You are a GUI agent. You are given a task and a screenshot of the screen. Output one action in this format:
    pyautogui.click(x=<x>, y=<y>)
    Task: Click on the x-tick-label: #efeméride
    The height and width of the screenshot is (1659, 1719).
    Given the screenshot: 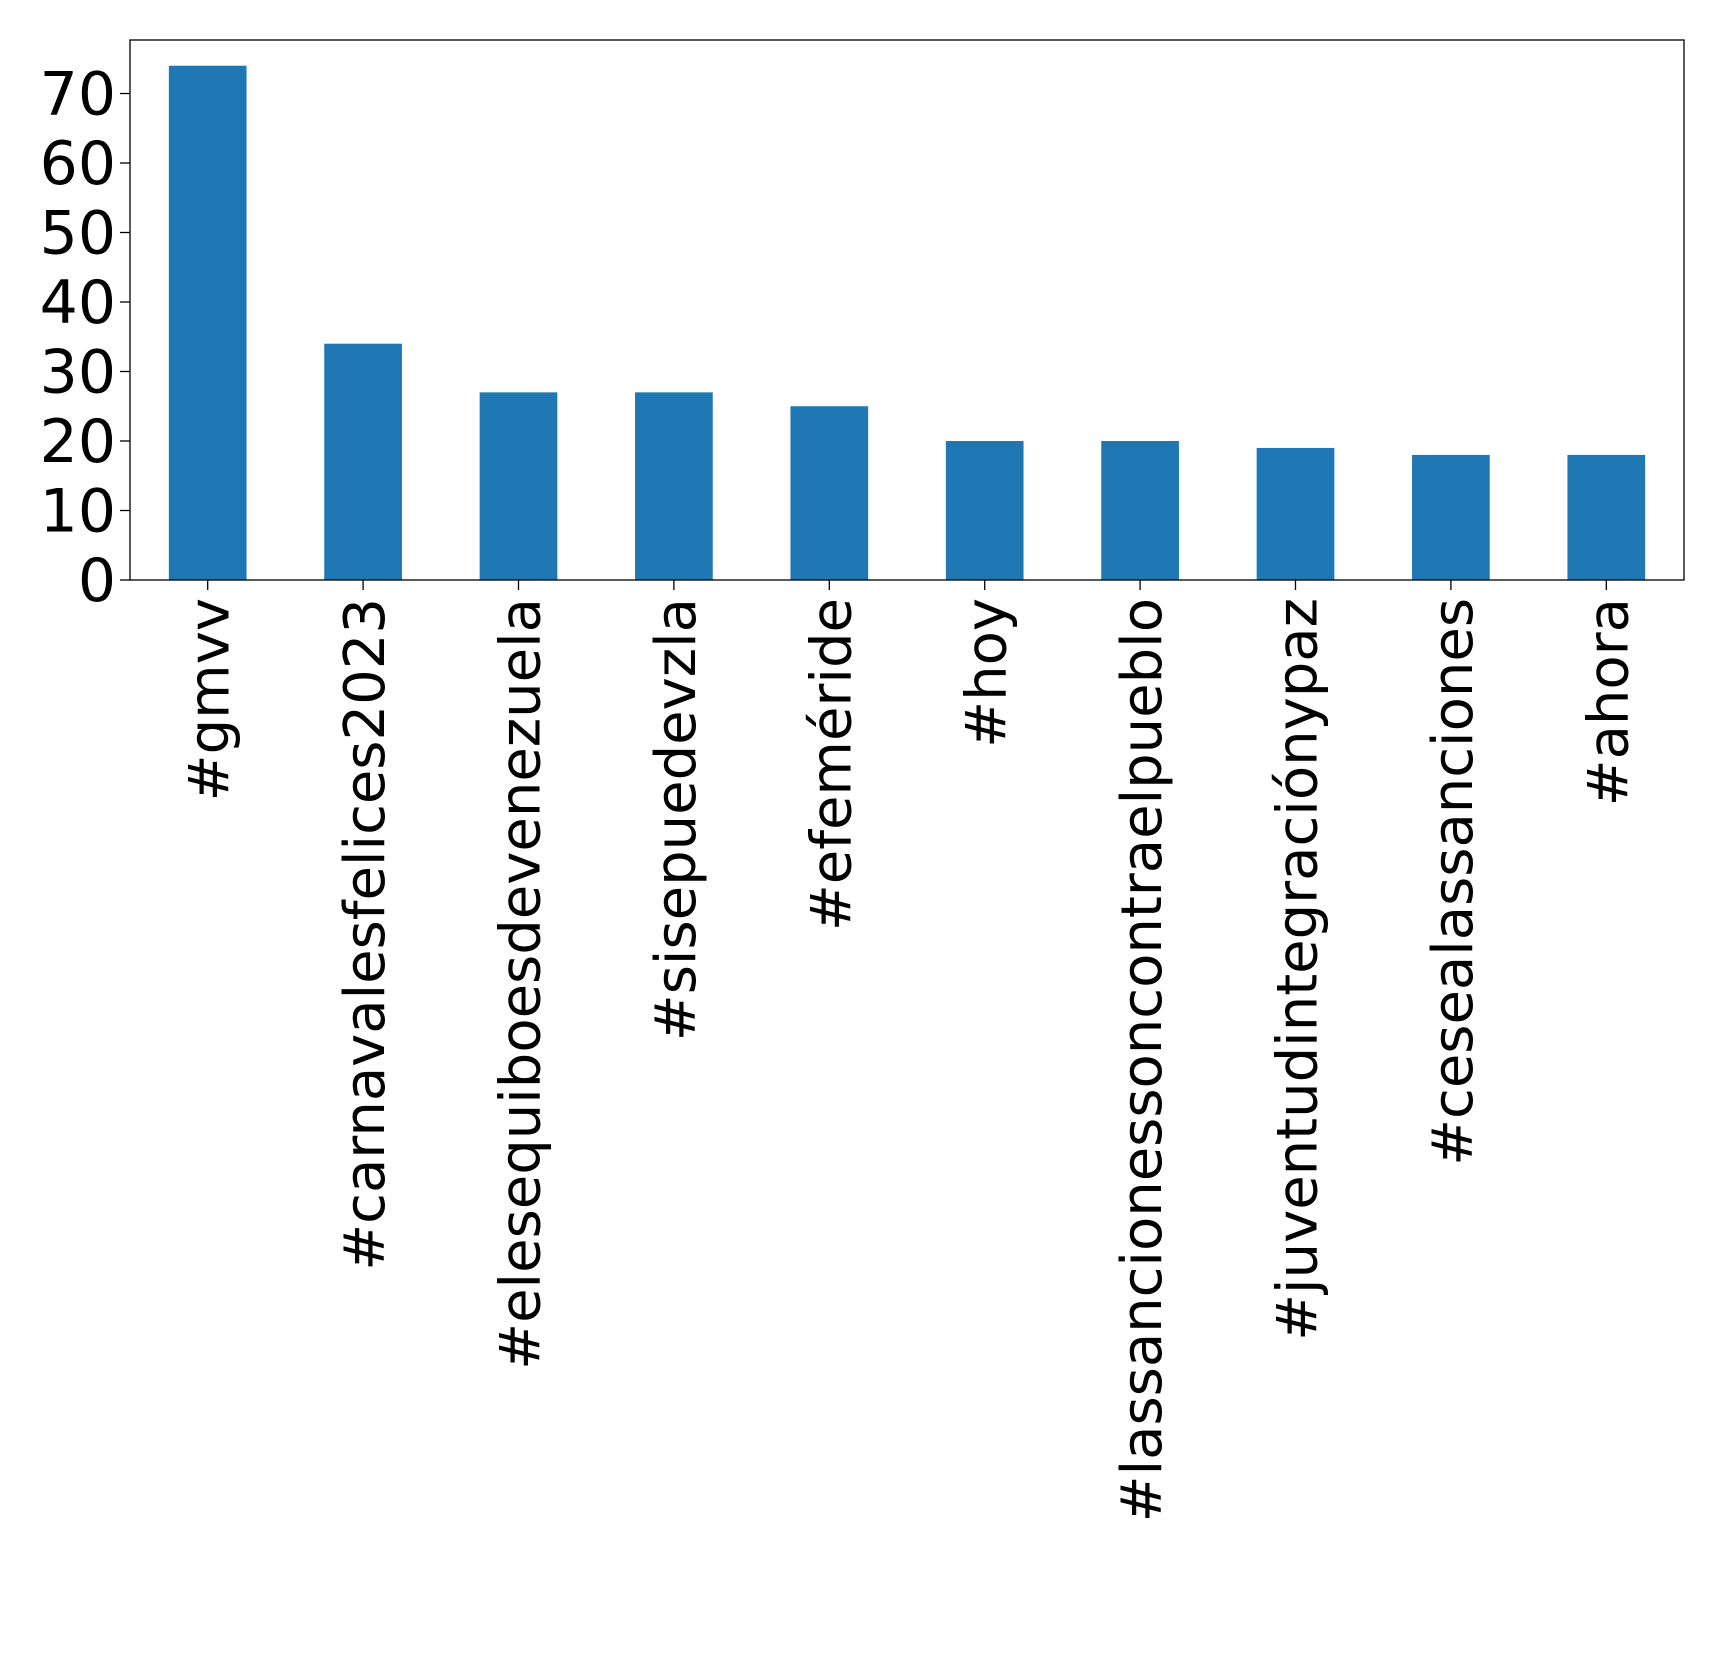 What is the action you would take?
    pyautogui.click(x=831, y=764)
    